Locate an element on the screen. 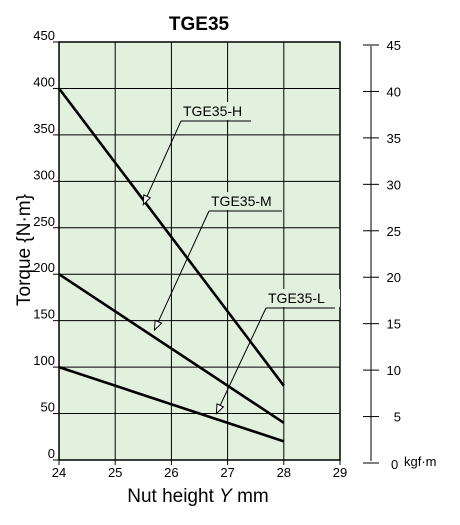 The width and height of the screenshot is (460, 525). y2-tick-label: 30 is located at coordinates (394, 184).